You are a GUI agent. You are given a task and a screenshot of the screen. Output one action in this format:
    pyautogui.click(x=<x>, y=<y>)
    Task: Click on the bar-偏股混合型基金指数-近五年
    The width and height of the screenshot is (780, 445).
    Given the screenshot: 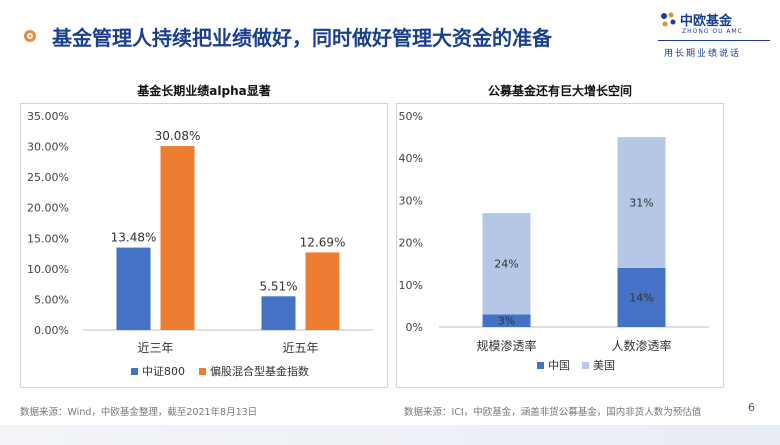 What is the action you would take?
    pyautogui.click(x=322, y=291)
    